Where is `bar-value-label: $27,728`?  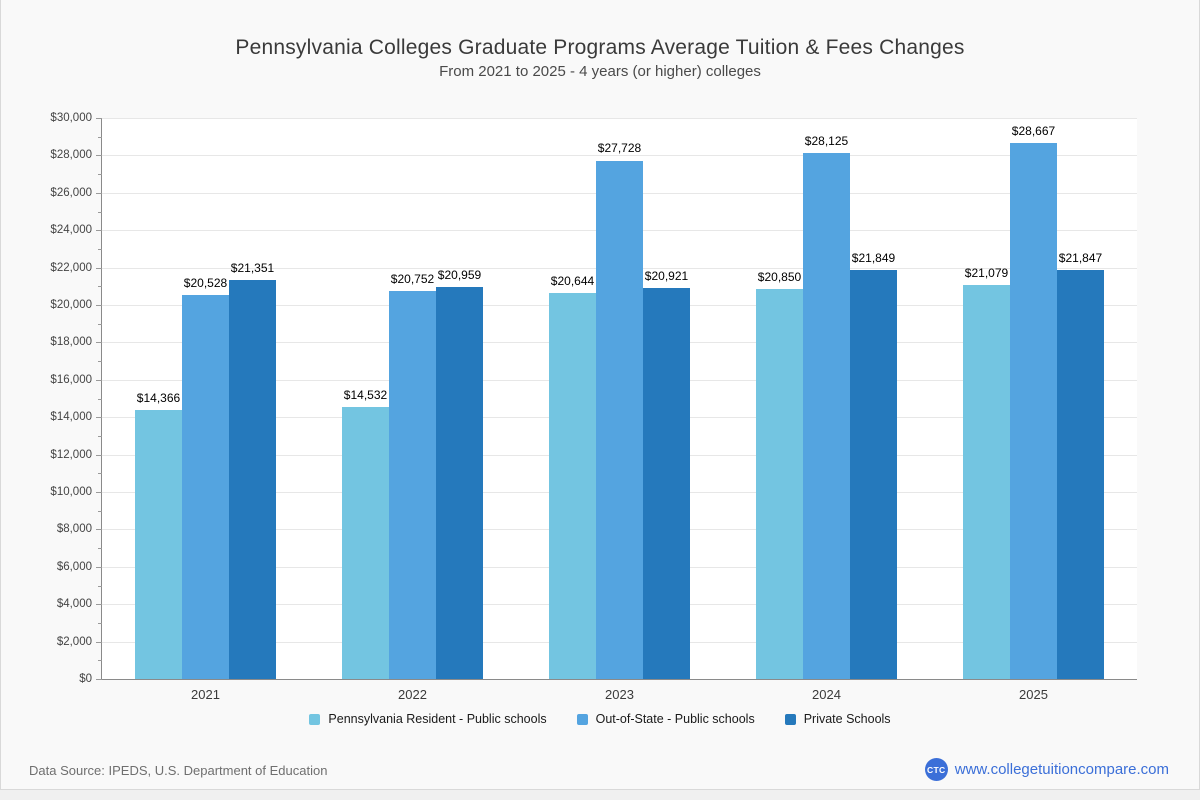
bar-value-label: $27,728 is located at coordinates (619, 148).